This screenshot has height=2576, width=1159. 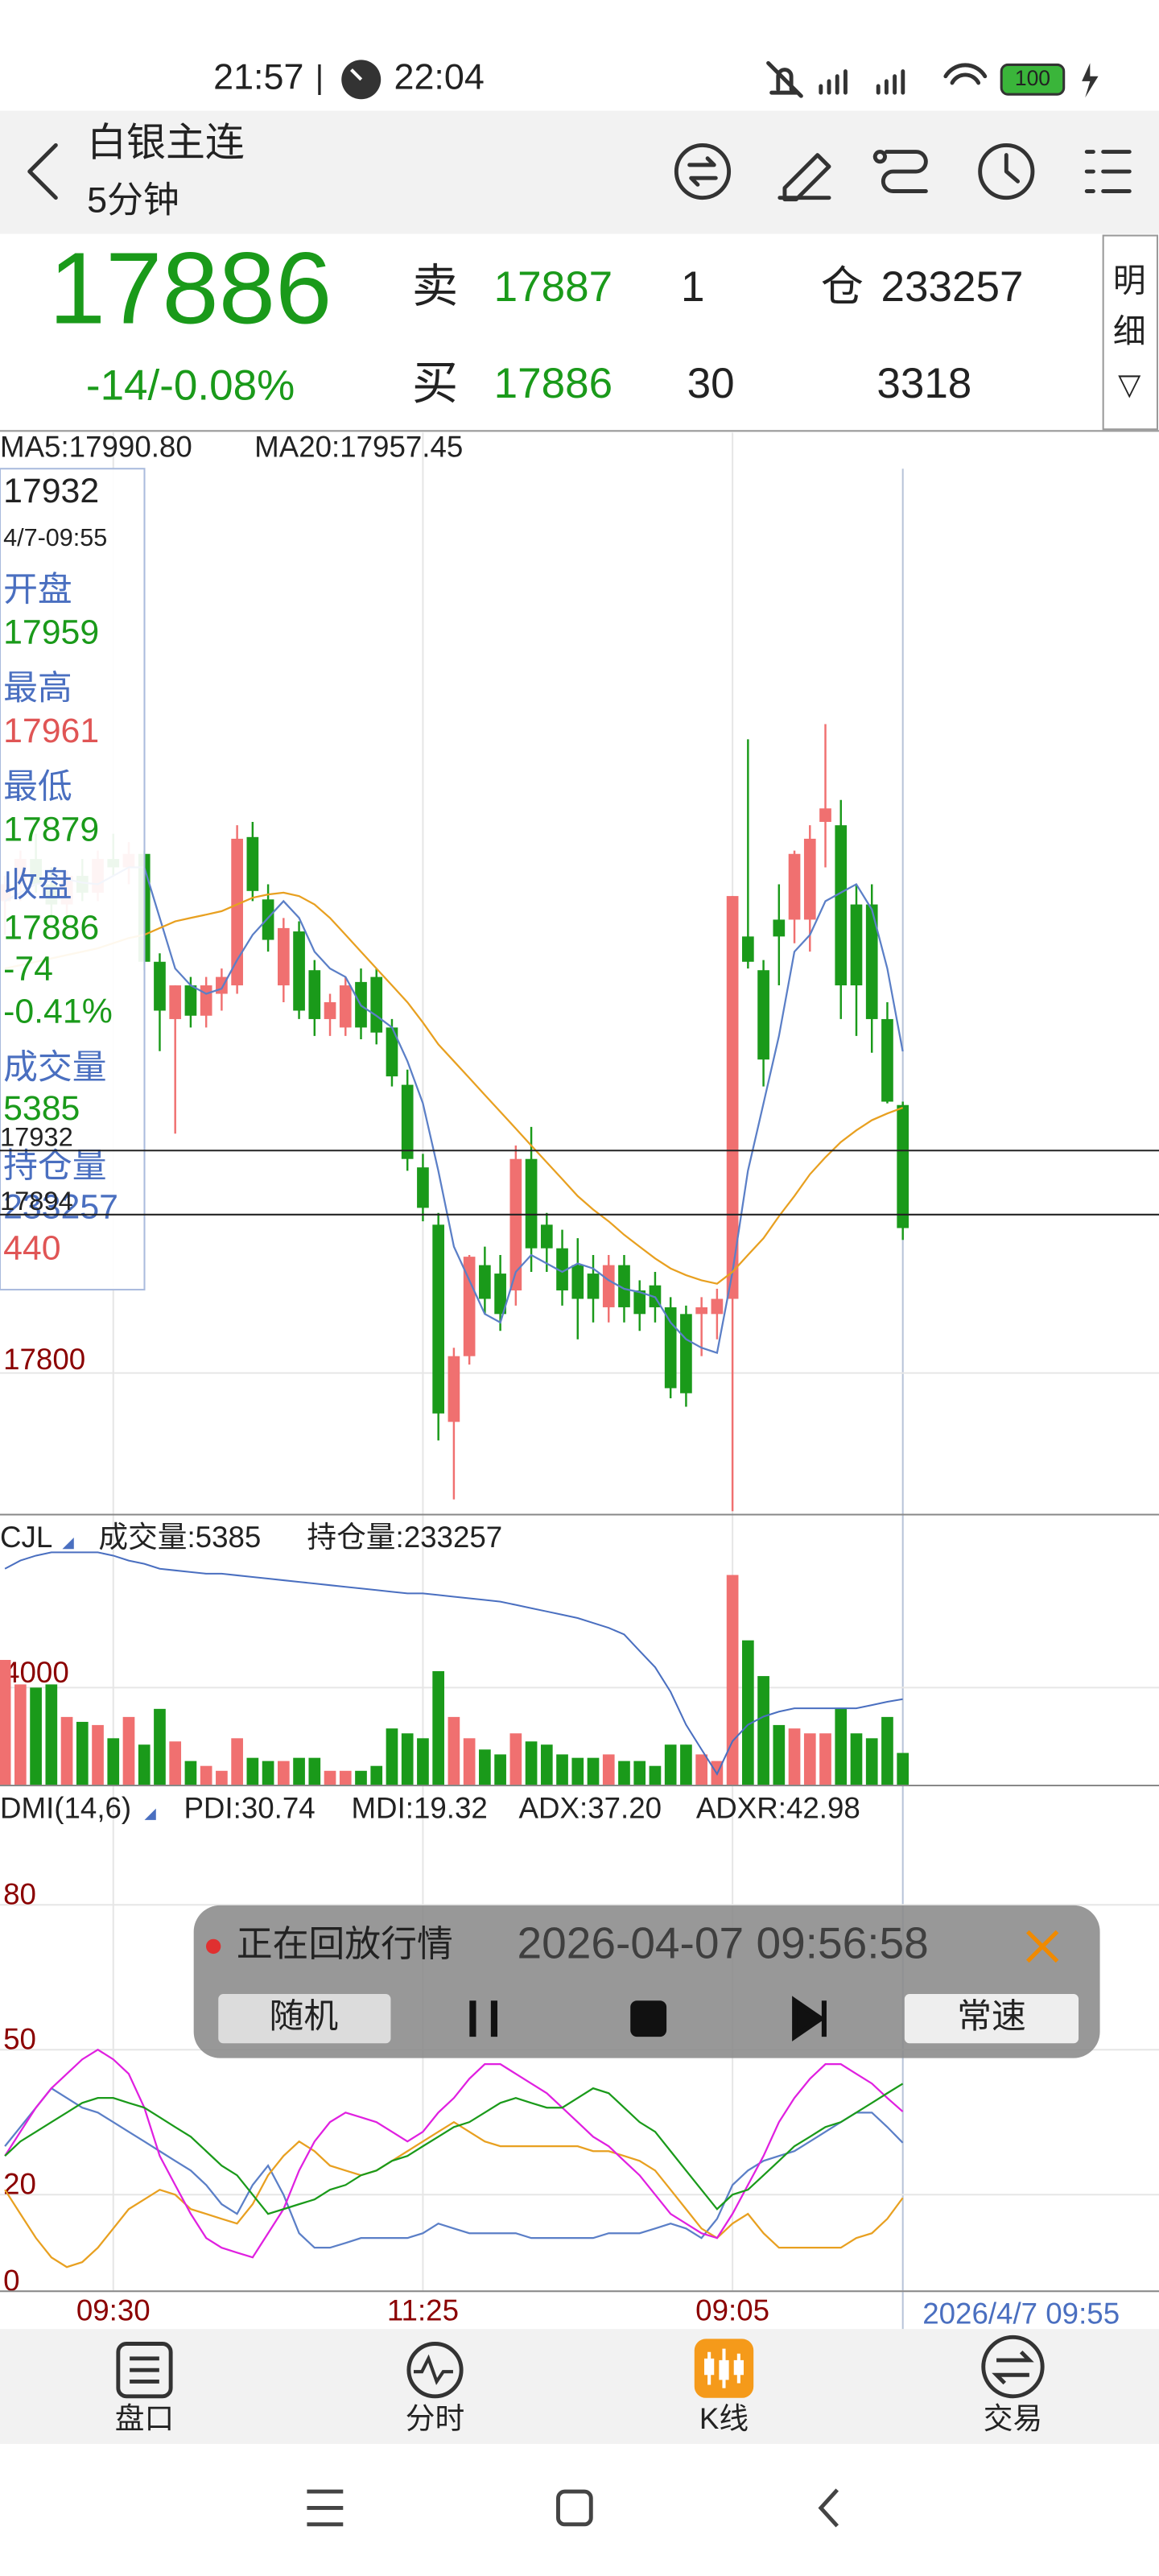 What do you see at coordinates (1006, 171) in the screenshot?
I see `history-button` at bounding box center [1006, 171].